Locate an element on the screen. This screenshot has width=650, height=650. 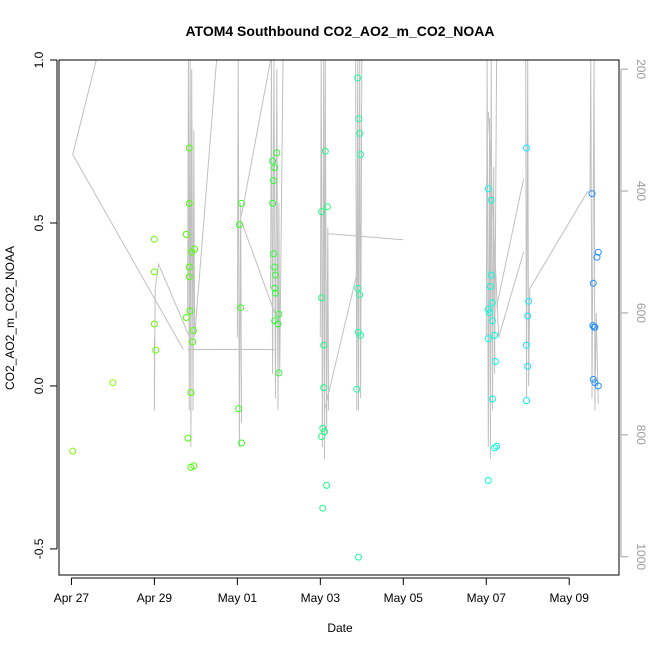
y-axis-label: CO2_AO2_m_CO2_NOAA is located at coordinates (10, 318).